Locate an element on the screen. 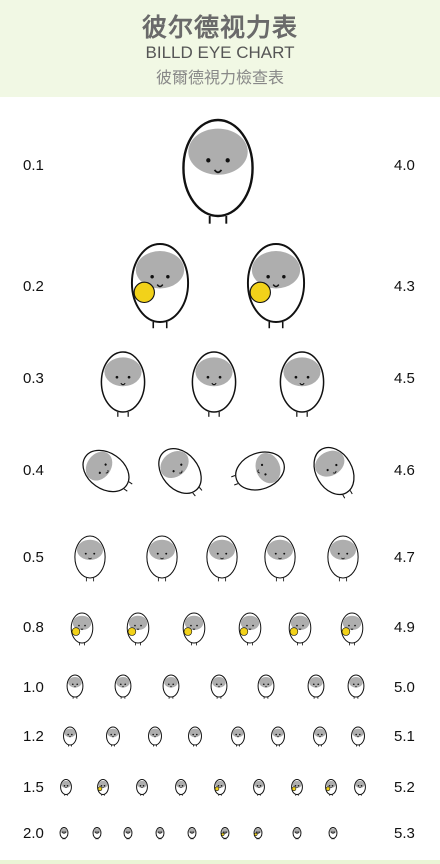 This screenshot has width=440, height=864. acuity-label-left: 1.0 is located at coordinates (33, 687).